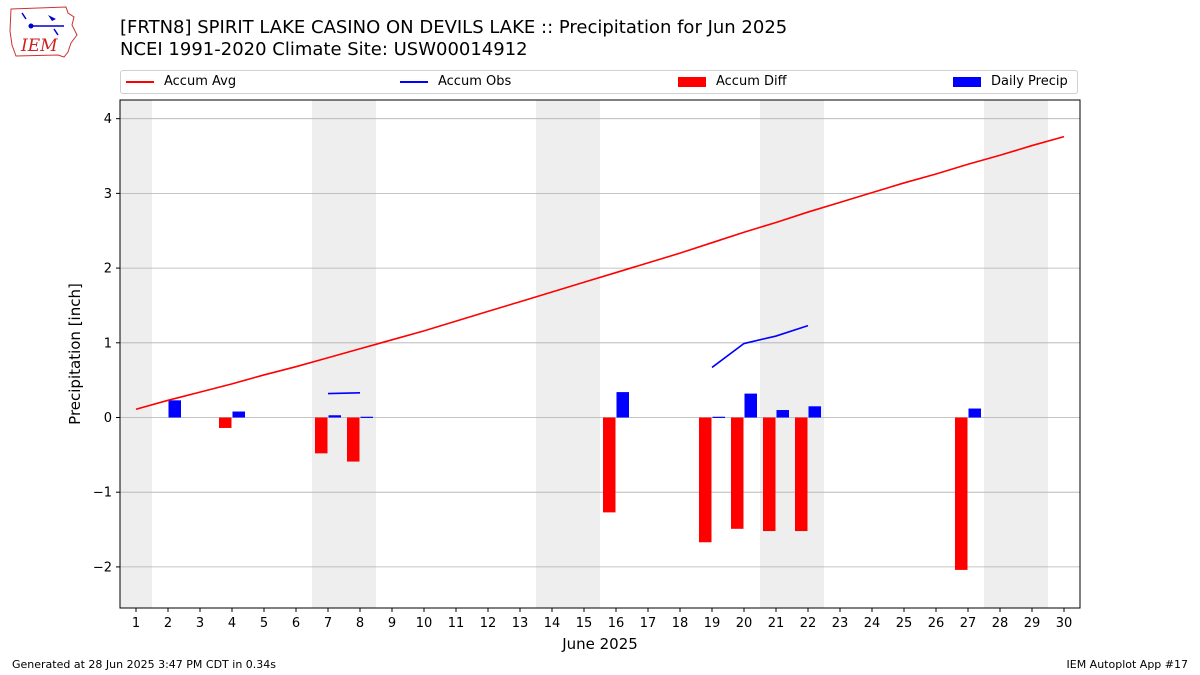 This screenshot has height=675, width=1200. What do you see at coordinates (808, 623) in the screenshot?
I see `x-tick-label: 22` at bounding box center [808, 623].